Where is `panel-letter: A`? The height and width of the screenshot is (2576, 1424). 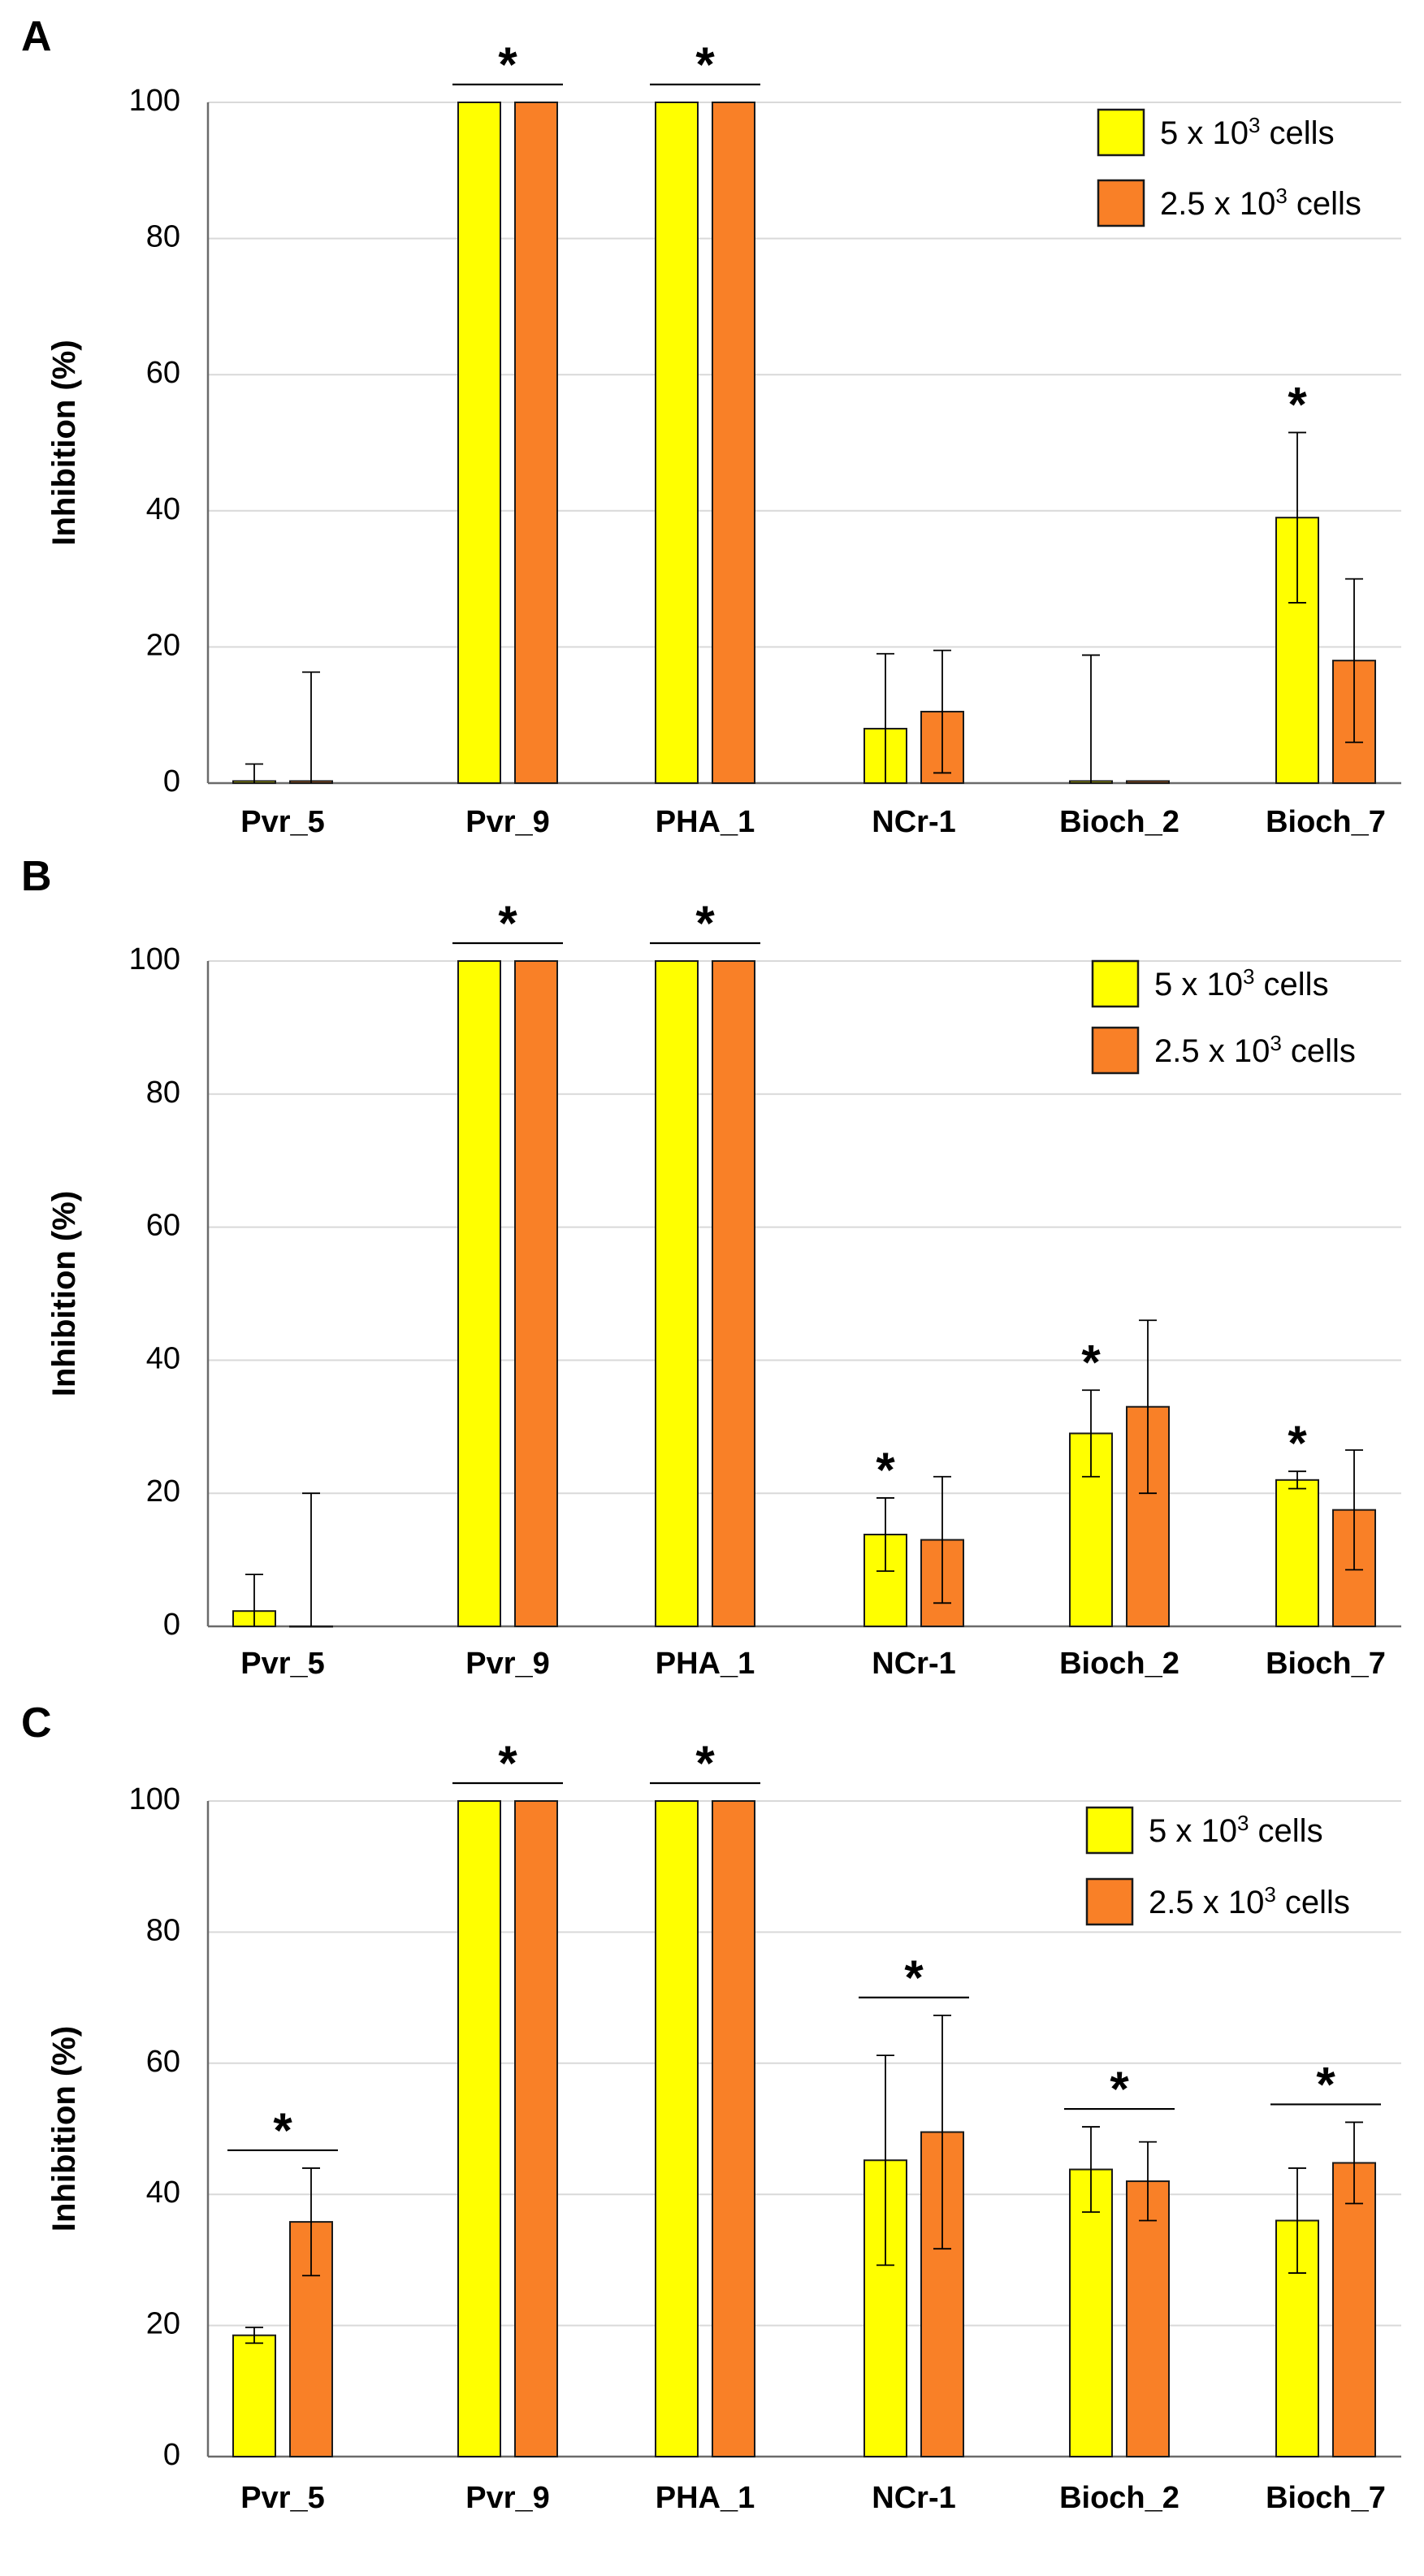
panel-letter: A is located at coordinates (36, 37).